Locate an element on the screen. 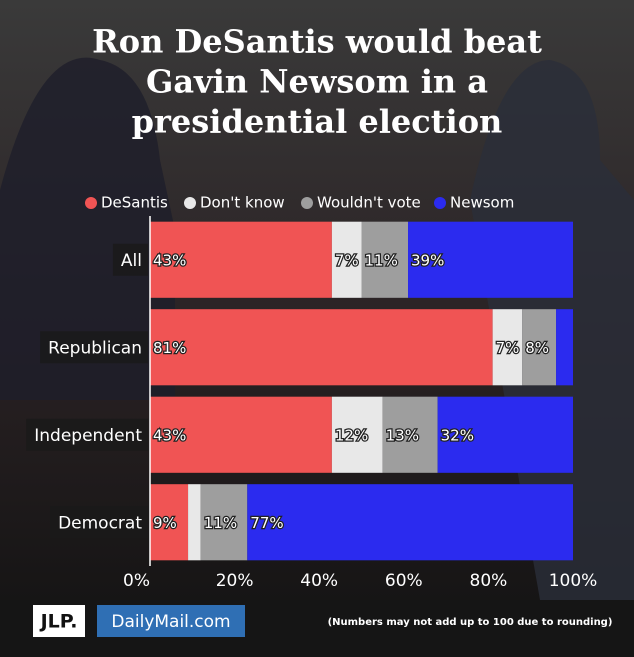 The image size is (634, 657). category-label: All is located at coordinates (131, 261).